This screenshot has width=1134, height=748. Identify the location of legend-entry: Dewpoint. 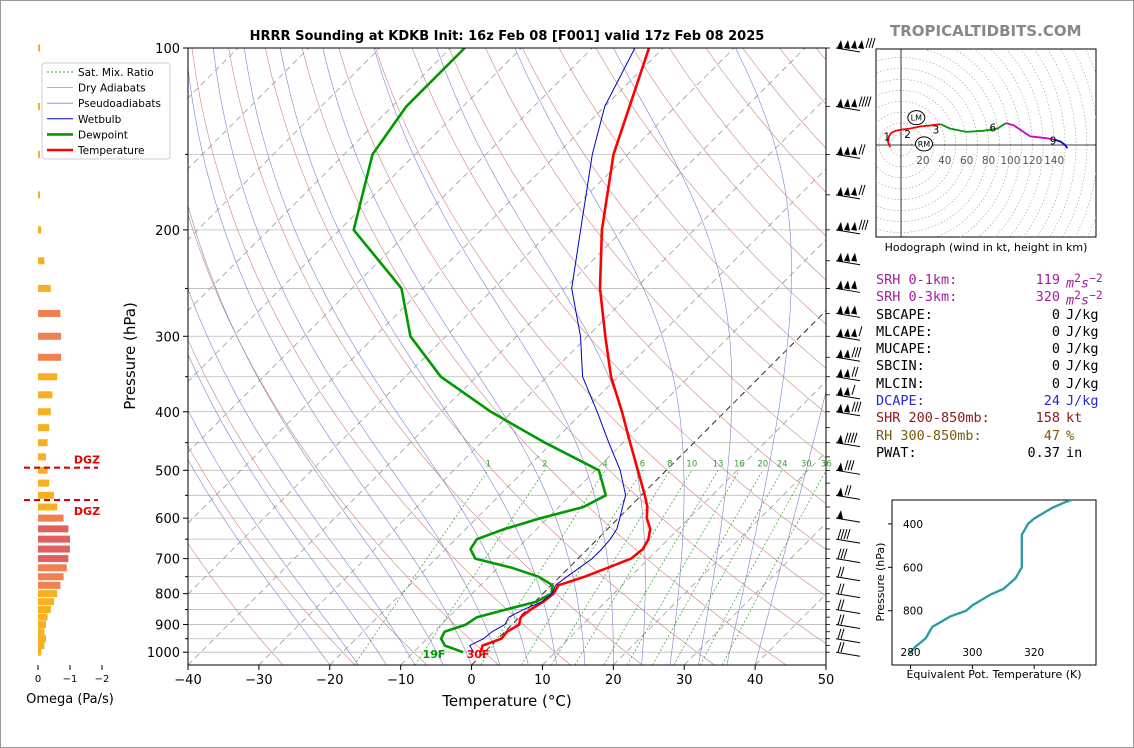
(103, 135).